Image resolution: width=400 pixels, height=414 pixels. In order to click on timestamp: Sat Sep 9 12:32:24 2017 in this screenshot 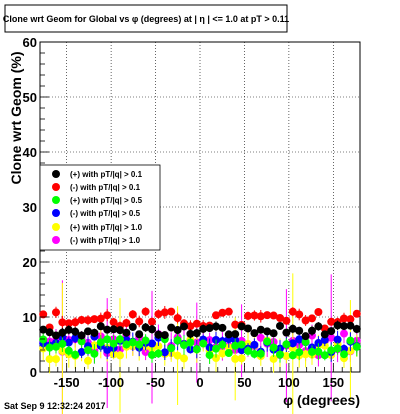, I will do `click(55, 406)`.